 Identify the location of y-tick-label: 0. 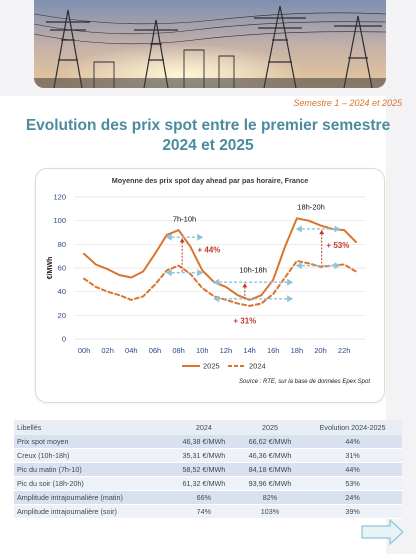
(64, 339).